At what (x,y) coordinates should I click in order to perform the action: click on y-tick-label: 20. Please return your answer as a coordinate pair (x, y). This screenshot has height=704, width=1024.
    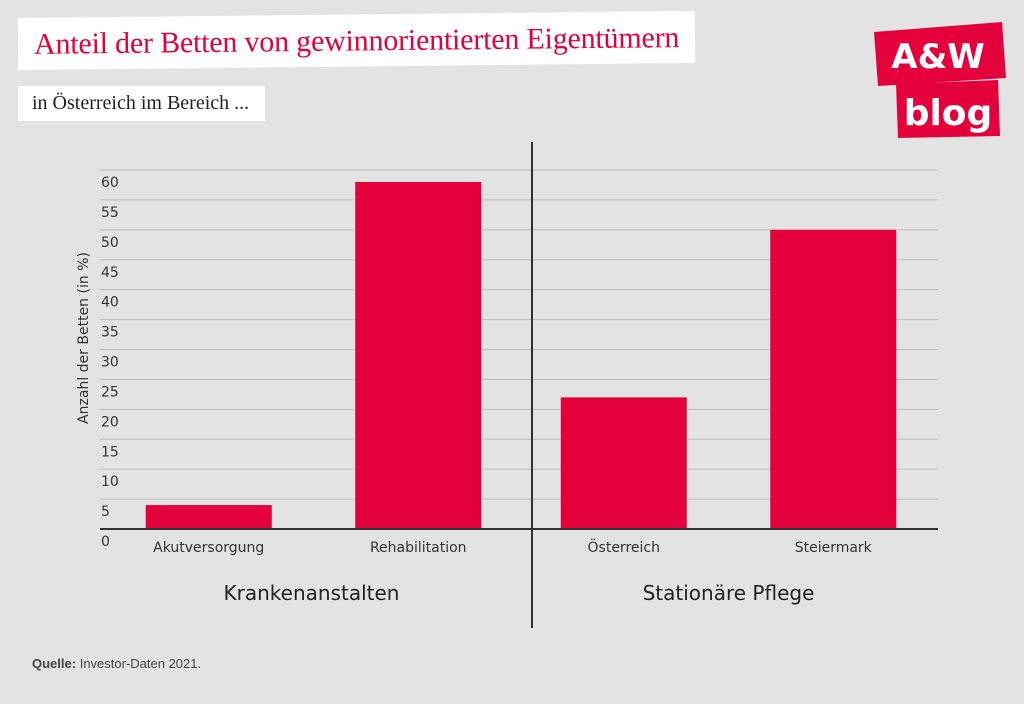
    Looking at the image, I should click on (110, 422).